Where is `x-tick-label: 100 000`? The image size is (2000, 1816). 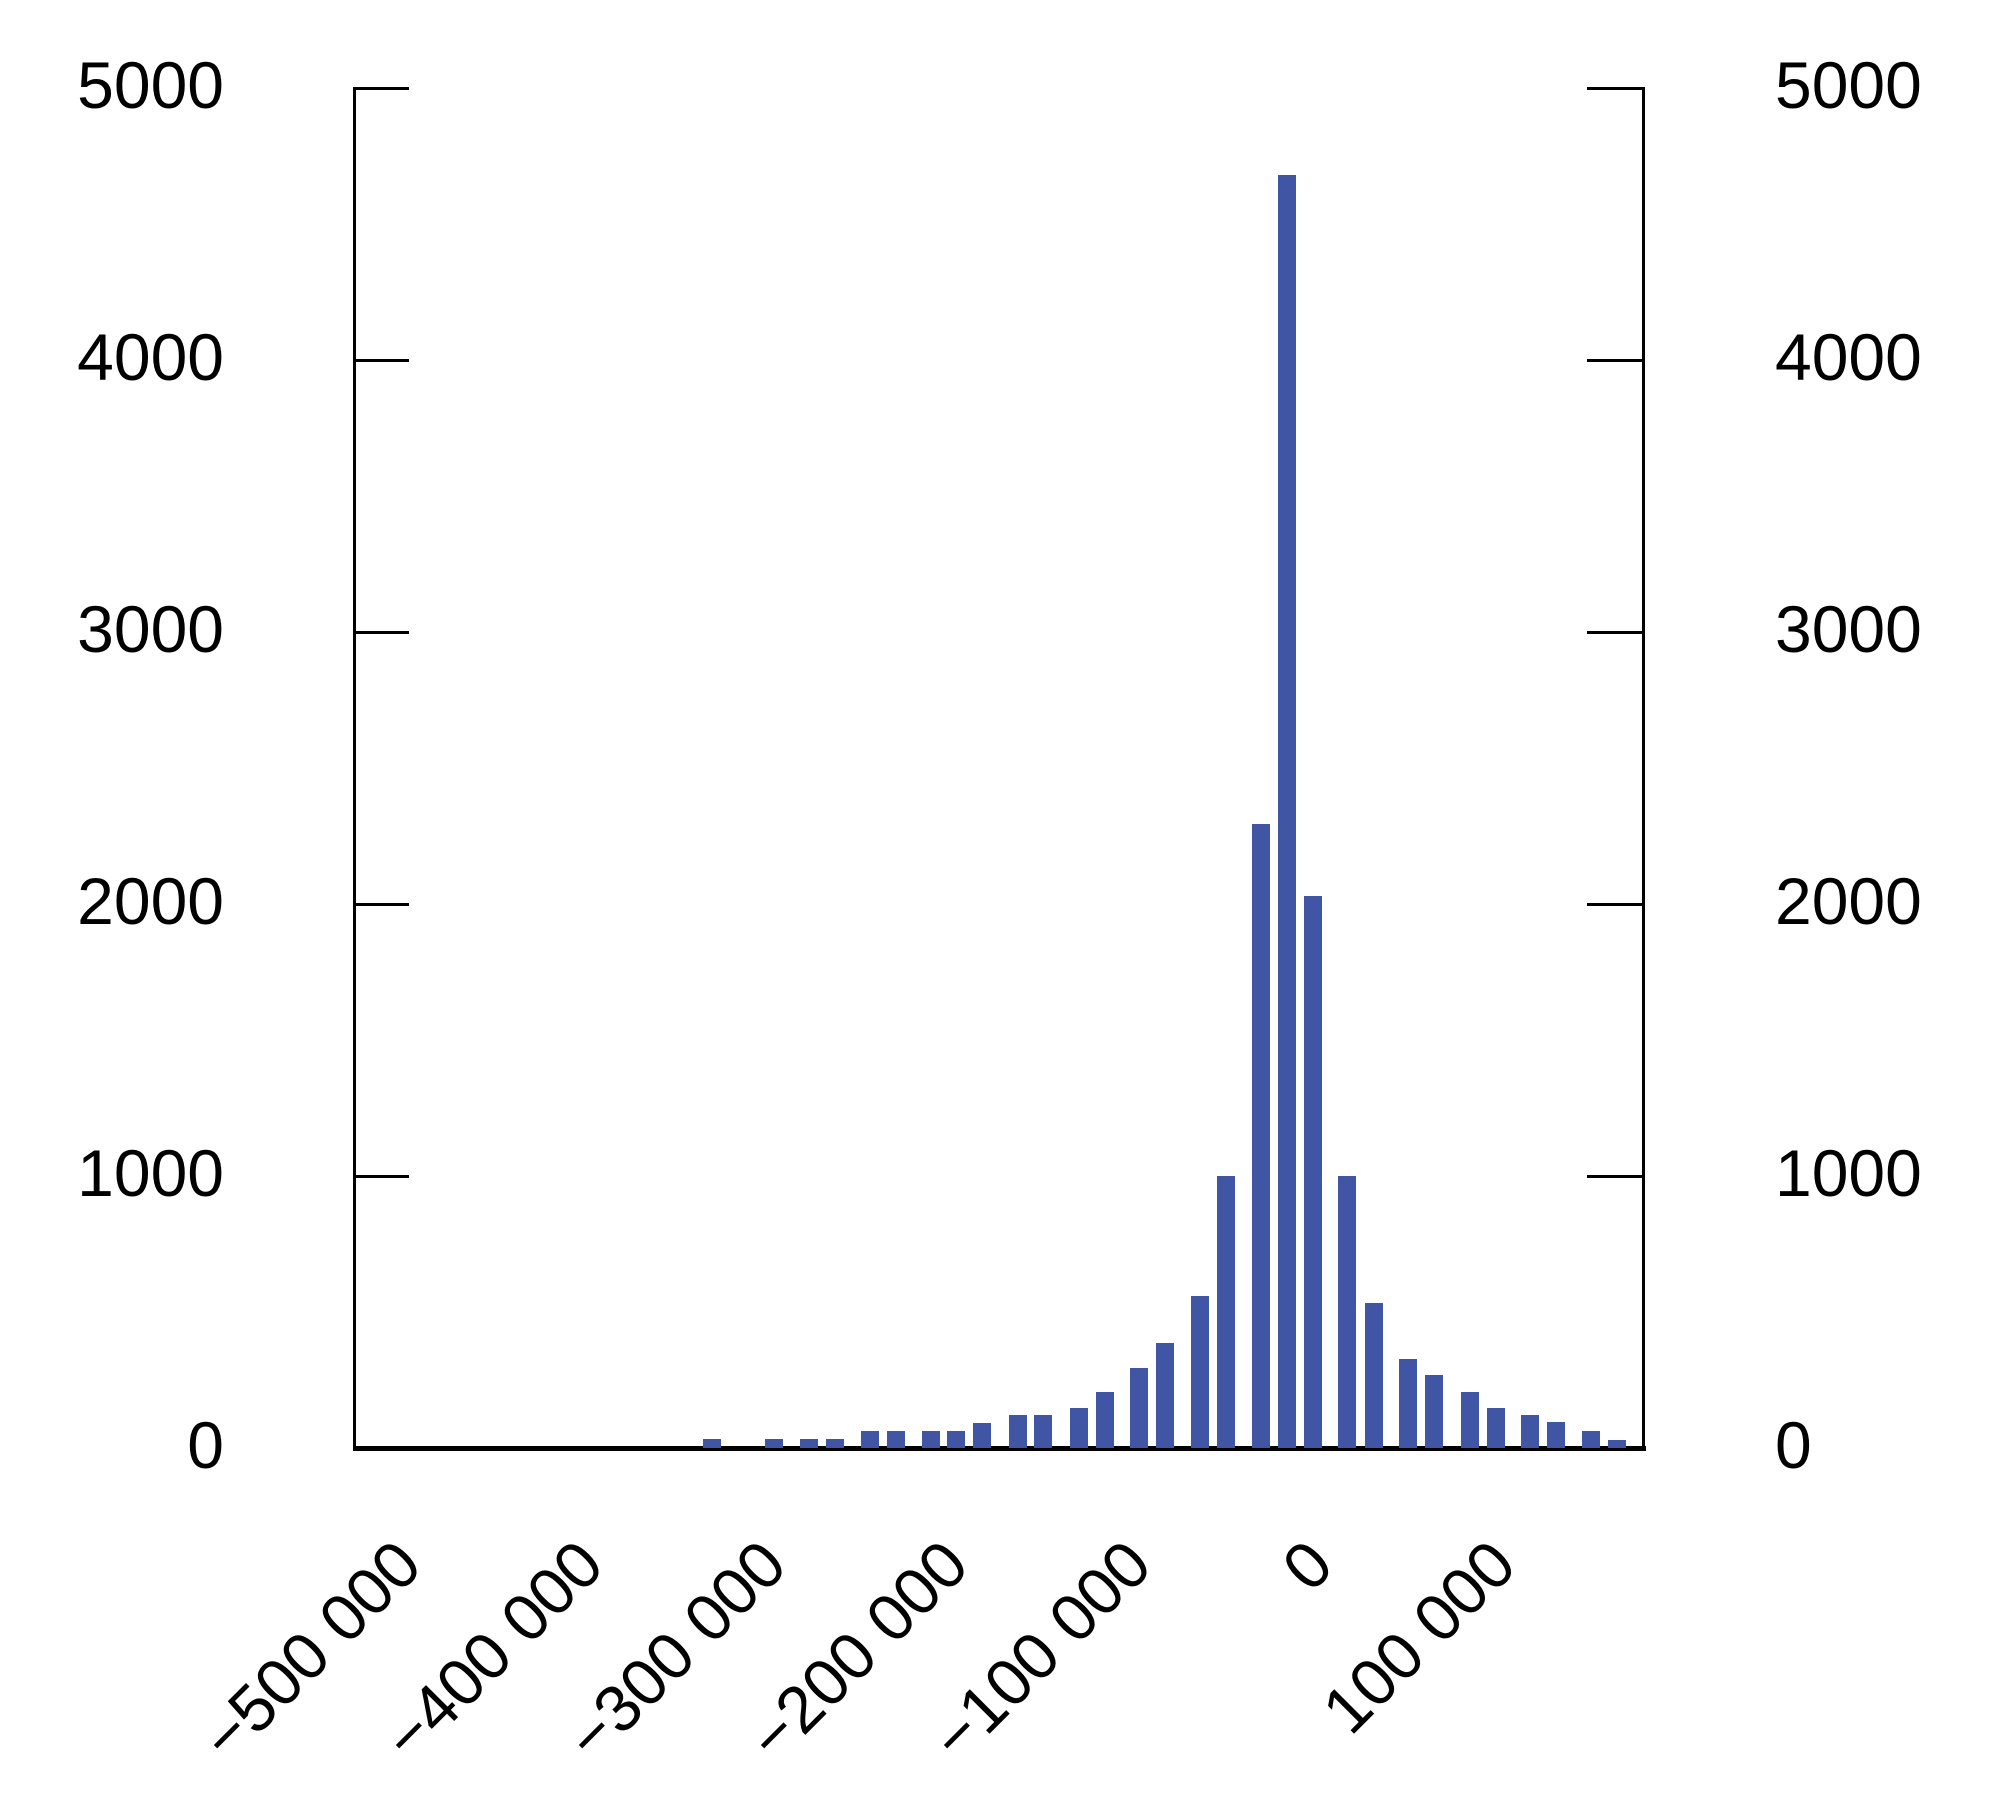
x-tick-label: 100 000 is located at coordinates (1419, 1637).